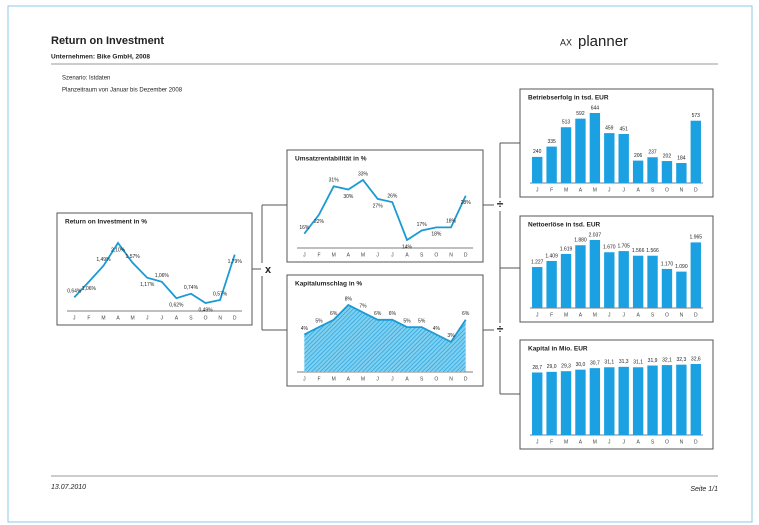 The width and height of the screenshot is (759, 525). I want to click on chart-title: Umsatzrentabilität in %, so click(331, 159).